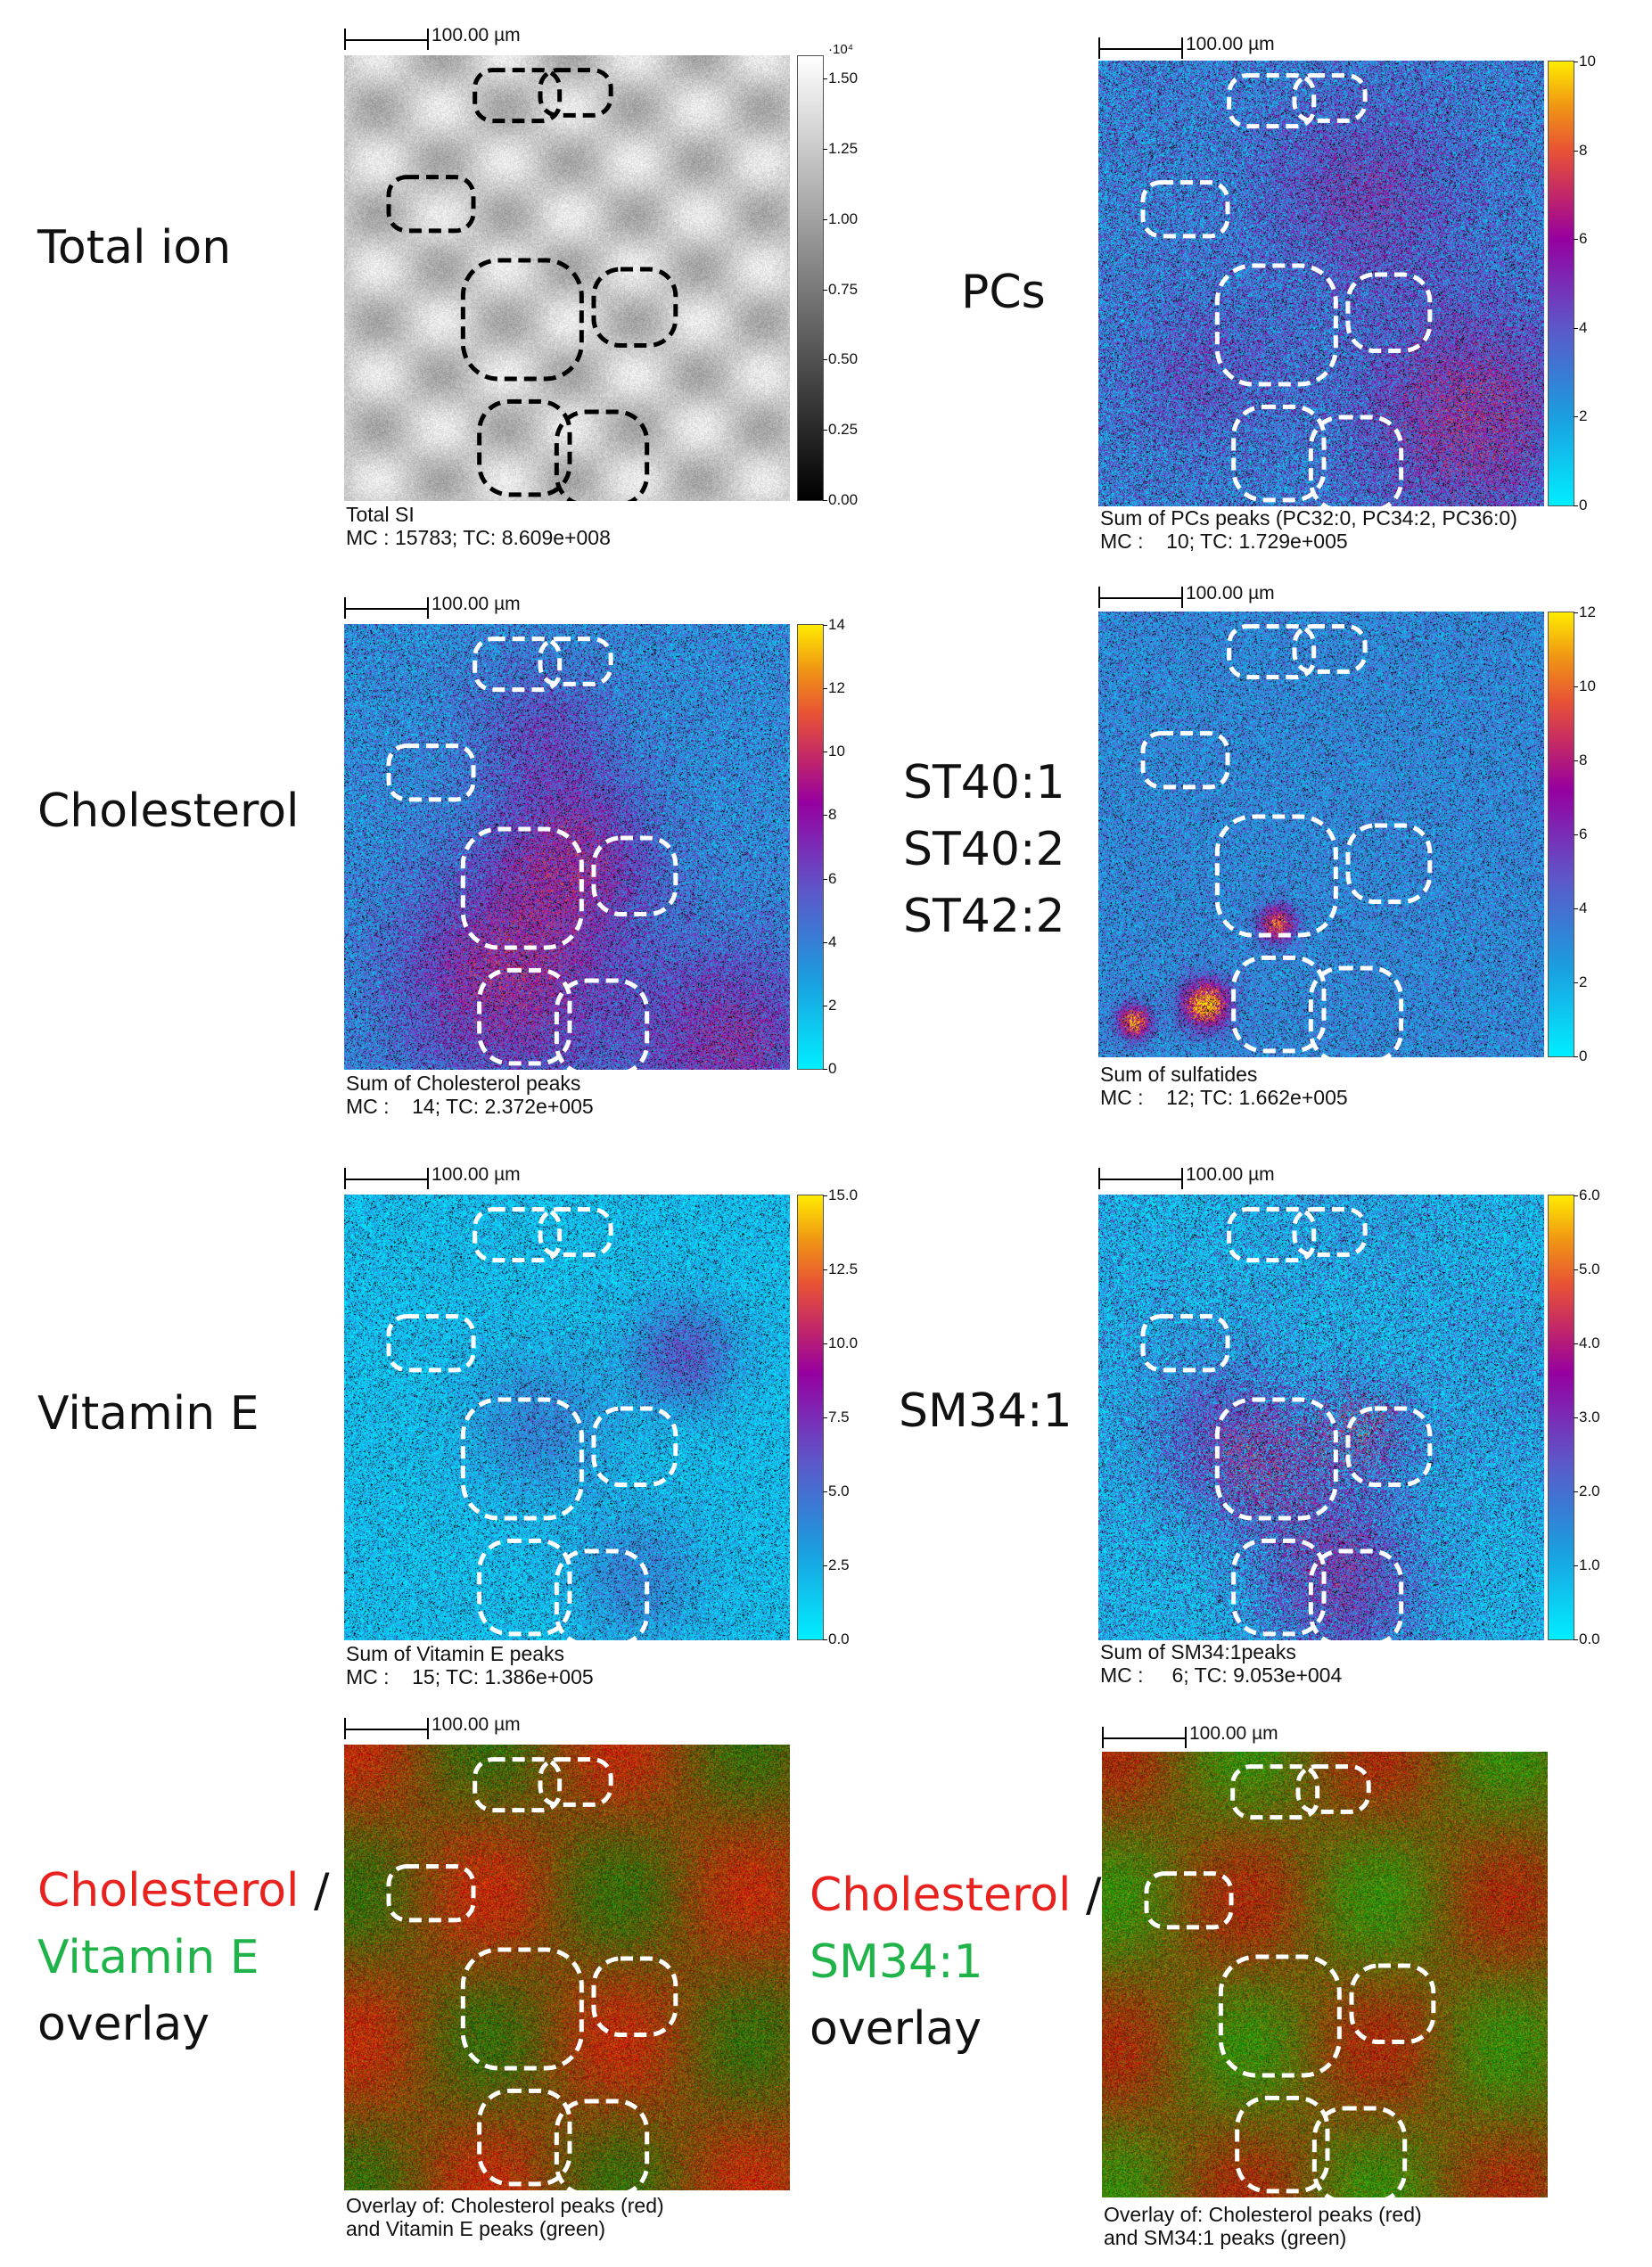  What do you see at coordinates (1004, 292) in the screenshot?
I see `label-pcs: PCs` at bounding box center [1004, 292].